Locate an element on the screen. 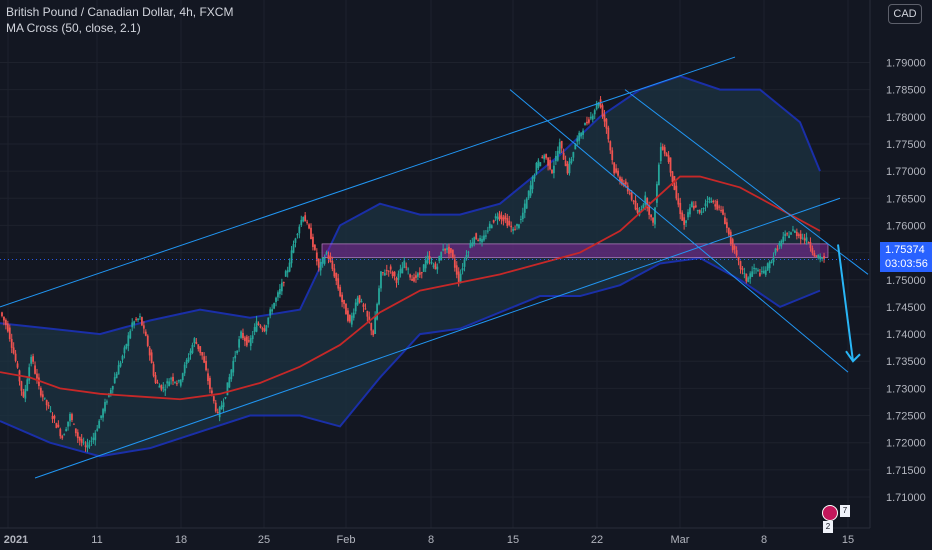  currency-badge: CAD is located at coordinates (905, 14).